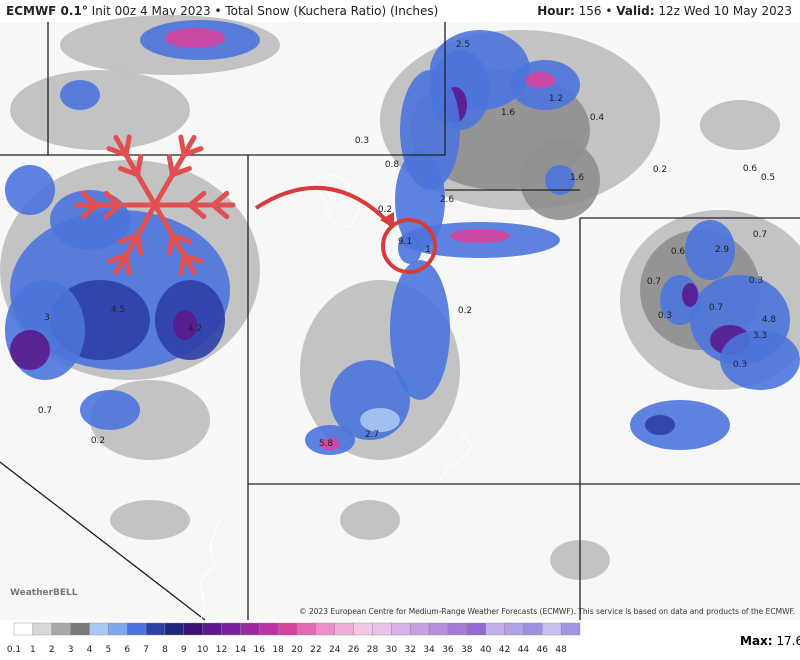  I want to click on colorbar-label: 1, so click(33, 650).